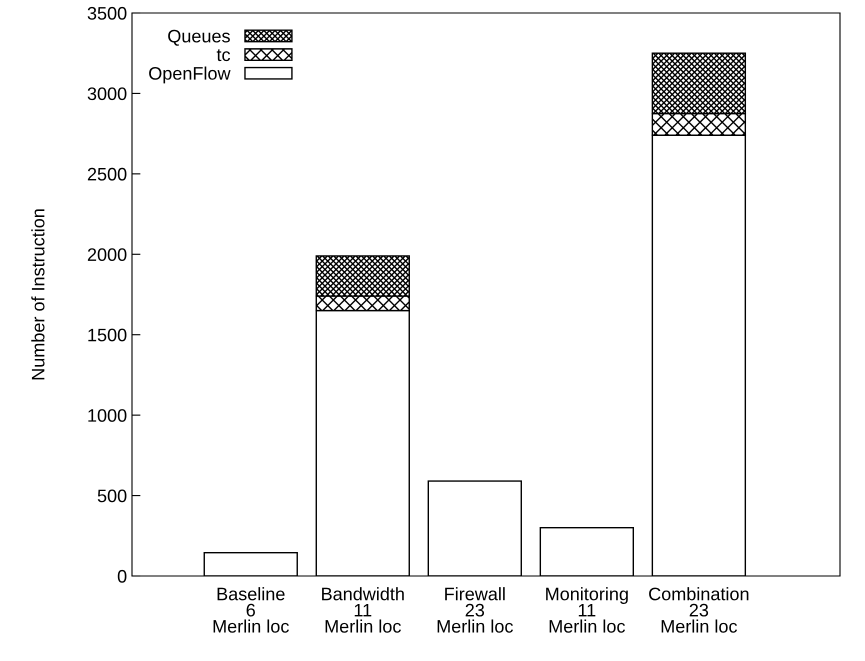 The width and height of the screenshot is (865, 661). What do you see at coordinates (107, 415) in the screenshot?
I see `y-tick-label: 1000` at bounding box center [107, 415].